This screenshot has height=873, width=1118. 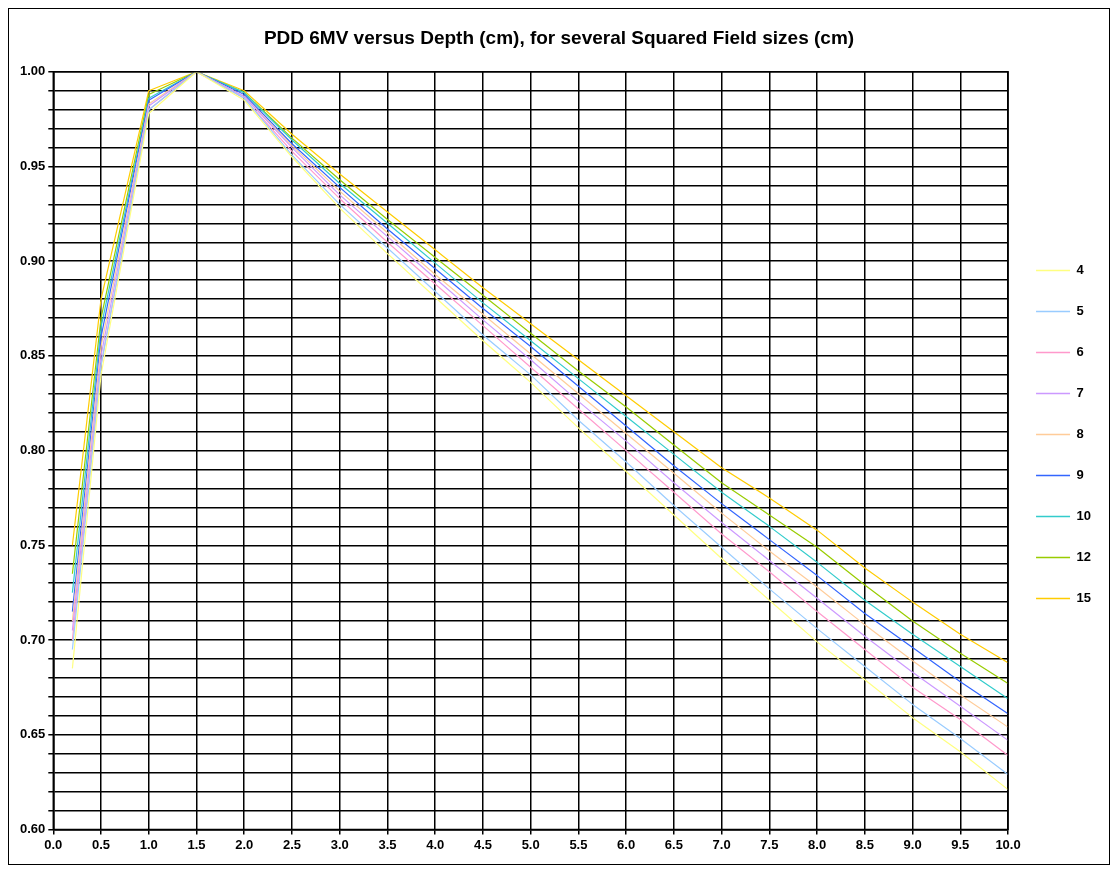 I want to click on legend-label: 15, so click(x=1084, y=598).